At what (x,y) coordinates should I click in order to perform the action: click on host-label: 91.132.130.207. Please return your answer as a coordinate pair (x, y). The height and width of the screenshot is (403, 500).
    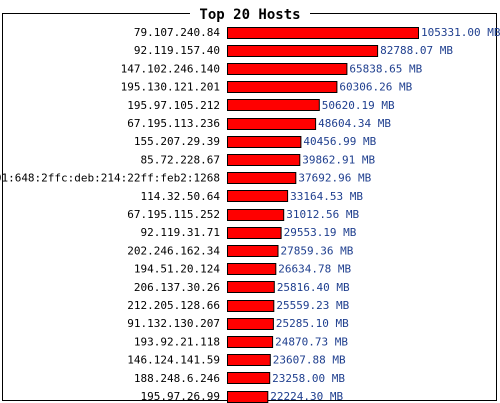
    Looking at the image, I should click on (173, 323).